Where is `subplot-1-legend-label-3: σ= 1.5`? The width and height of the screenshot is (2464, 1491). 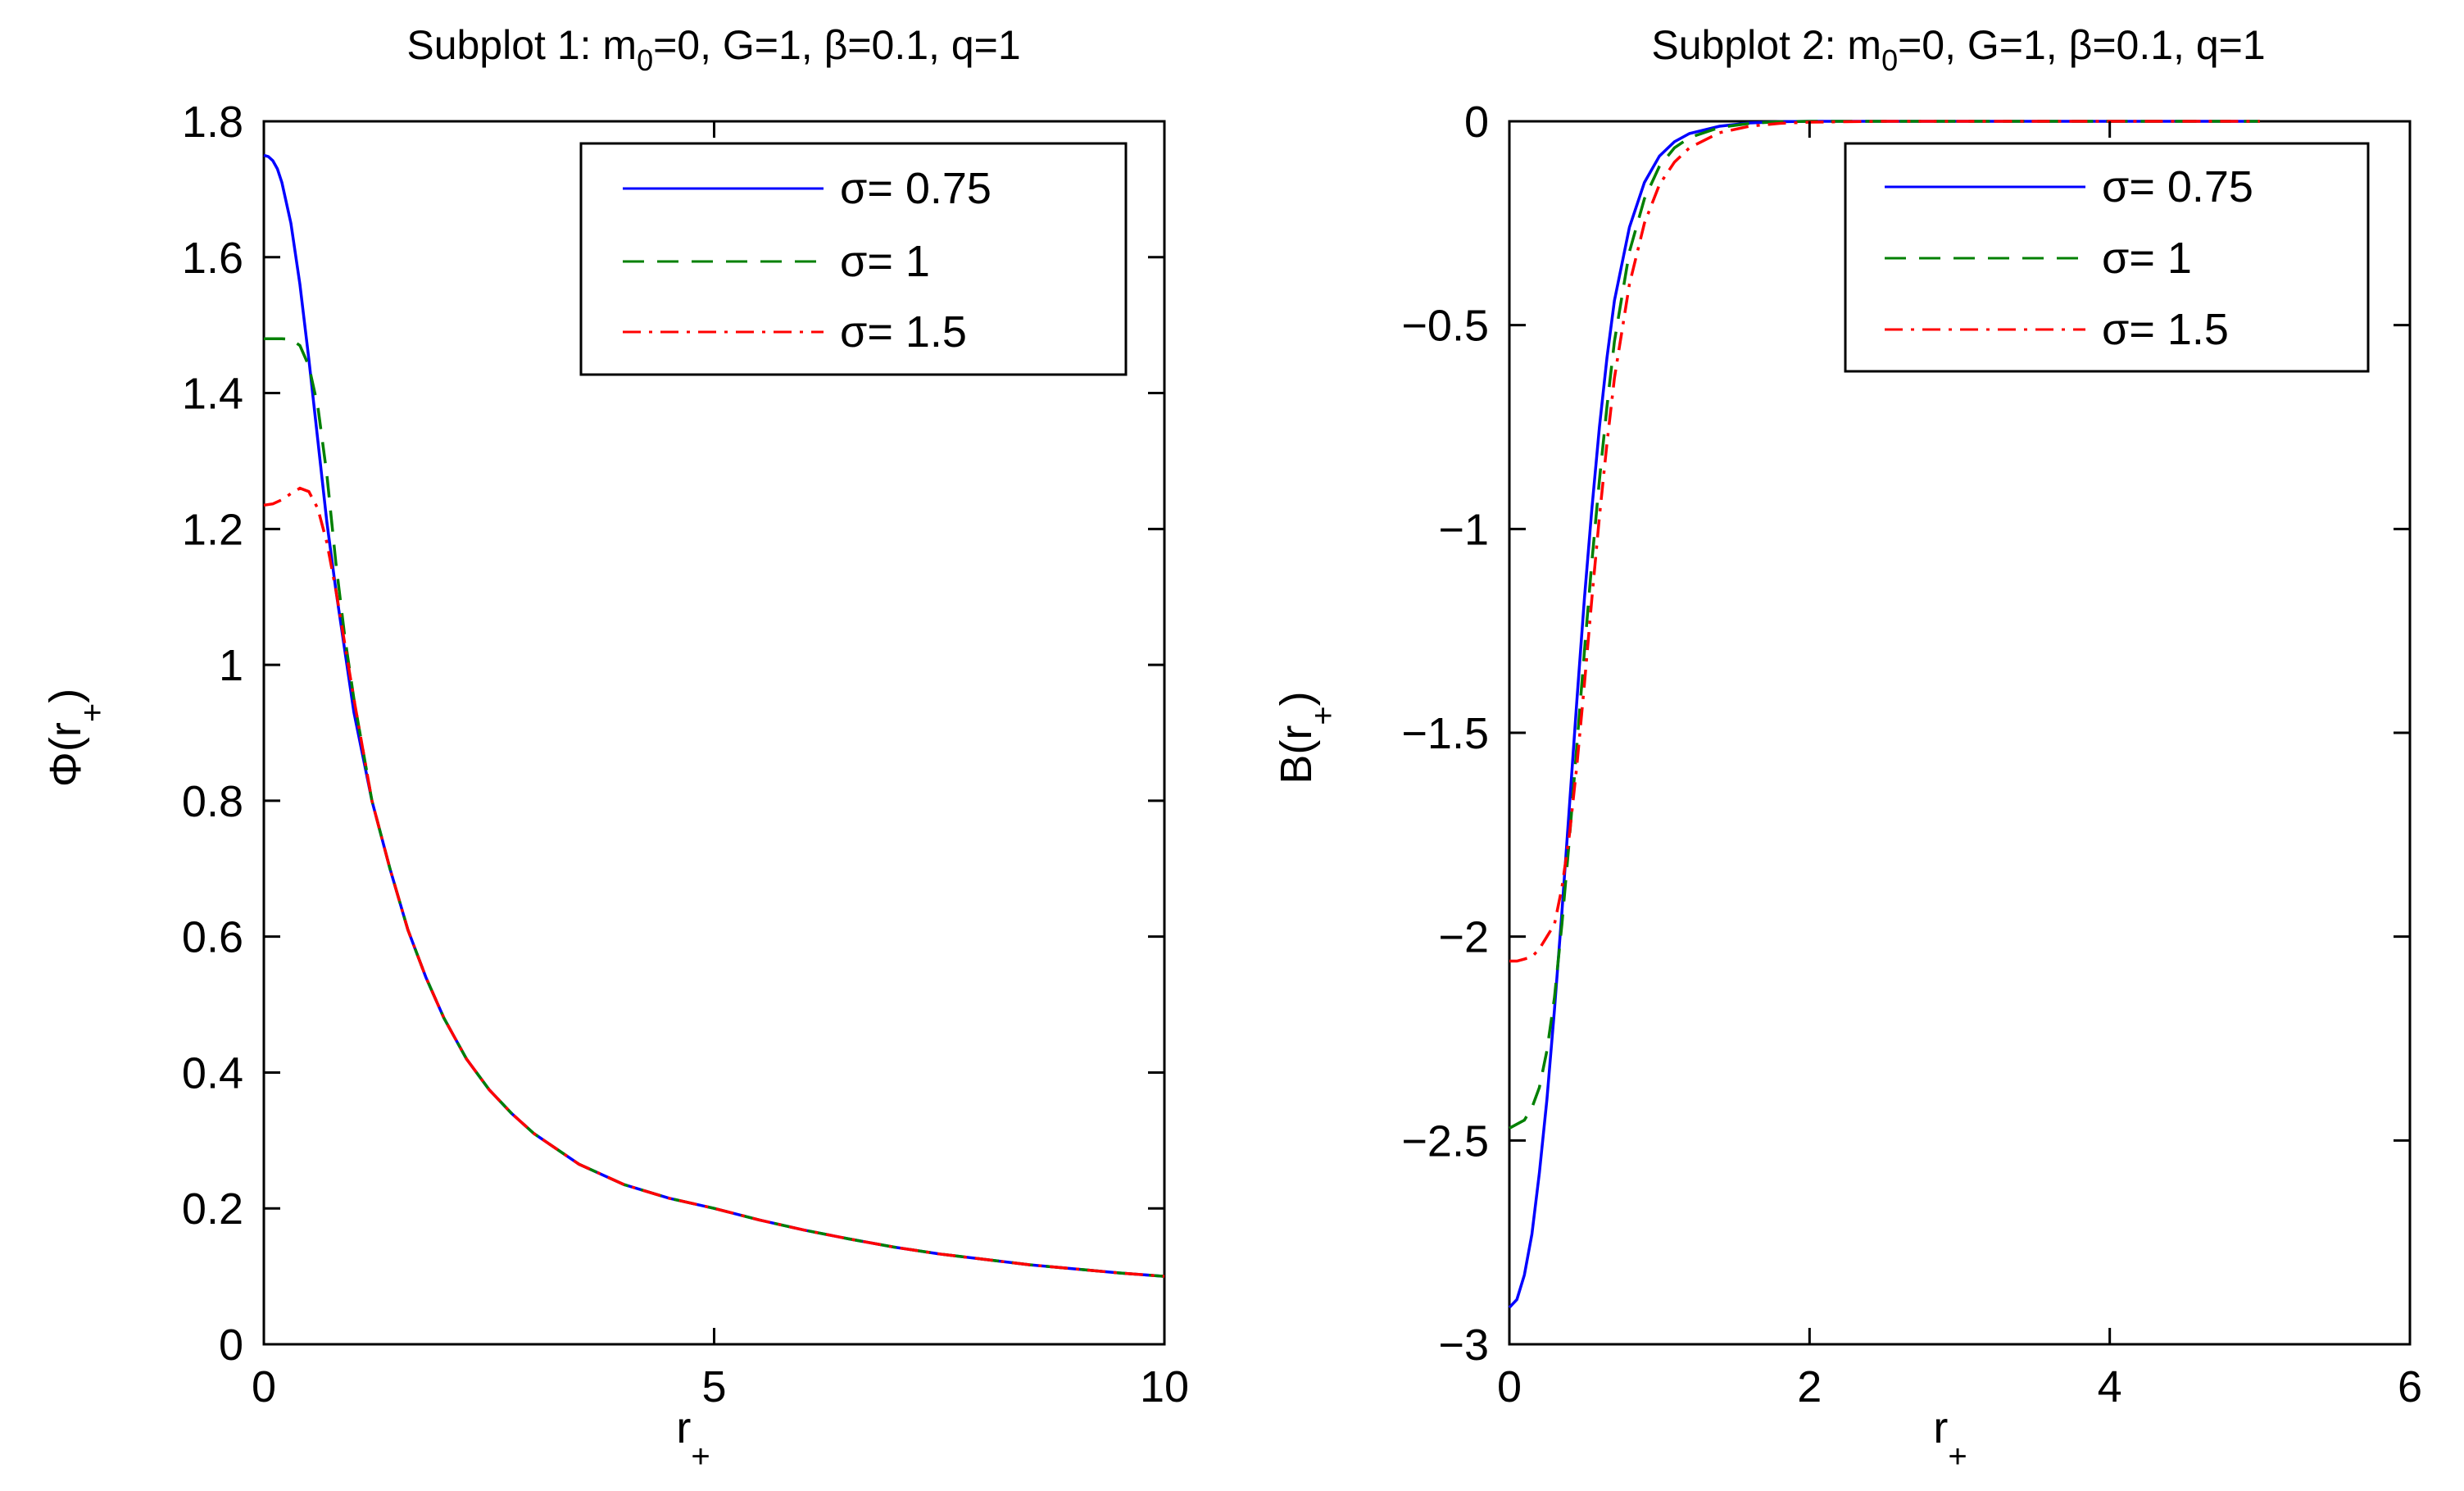
subplot-1-legend-label-3: σ= 1.5 is located at coordinates (903, 332).